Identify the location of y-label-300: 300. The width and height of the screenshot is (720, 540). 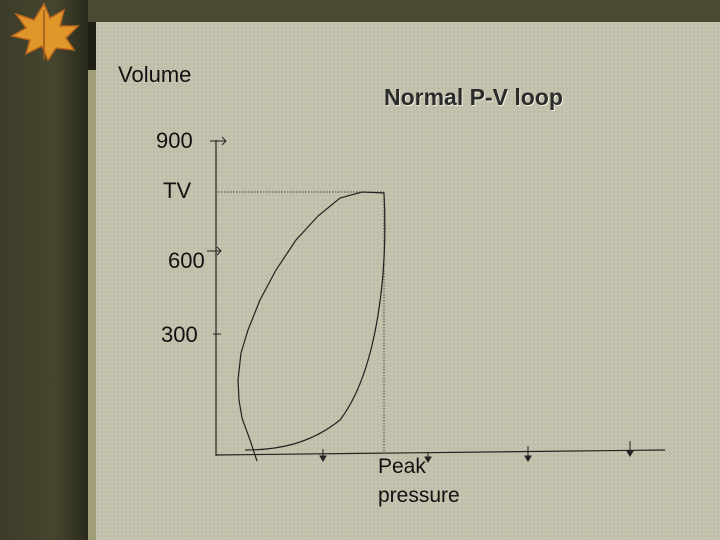
(179, 334).